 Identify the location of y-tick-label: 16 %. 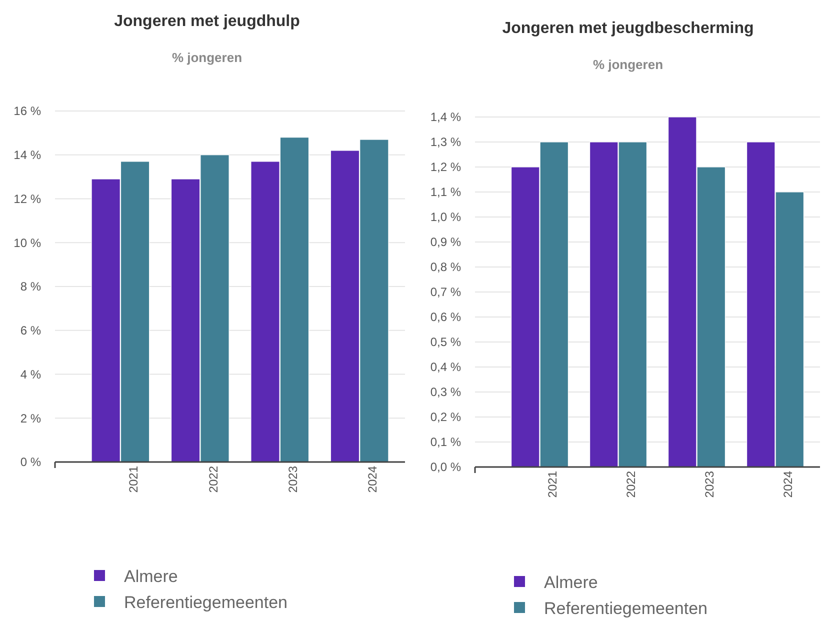
(28, 111).